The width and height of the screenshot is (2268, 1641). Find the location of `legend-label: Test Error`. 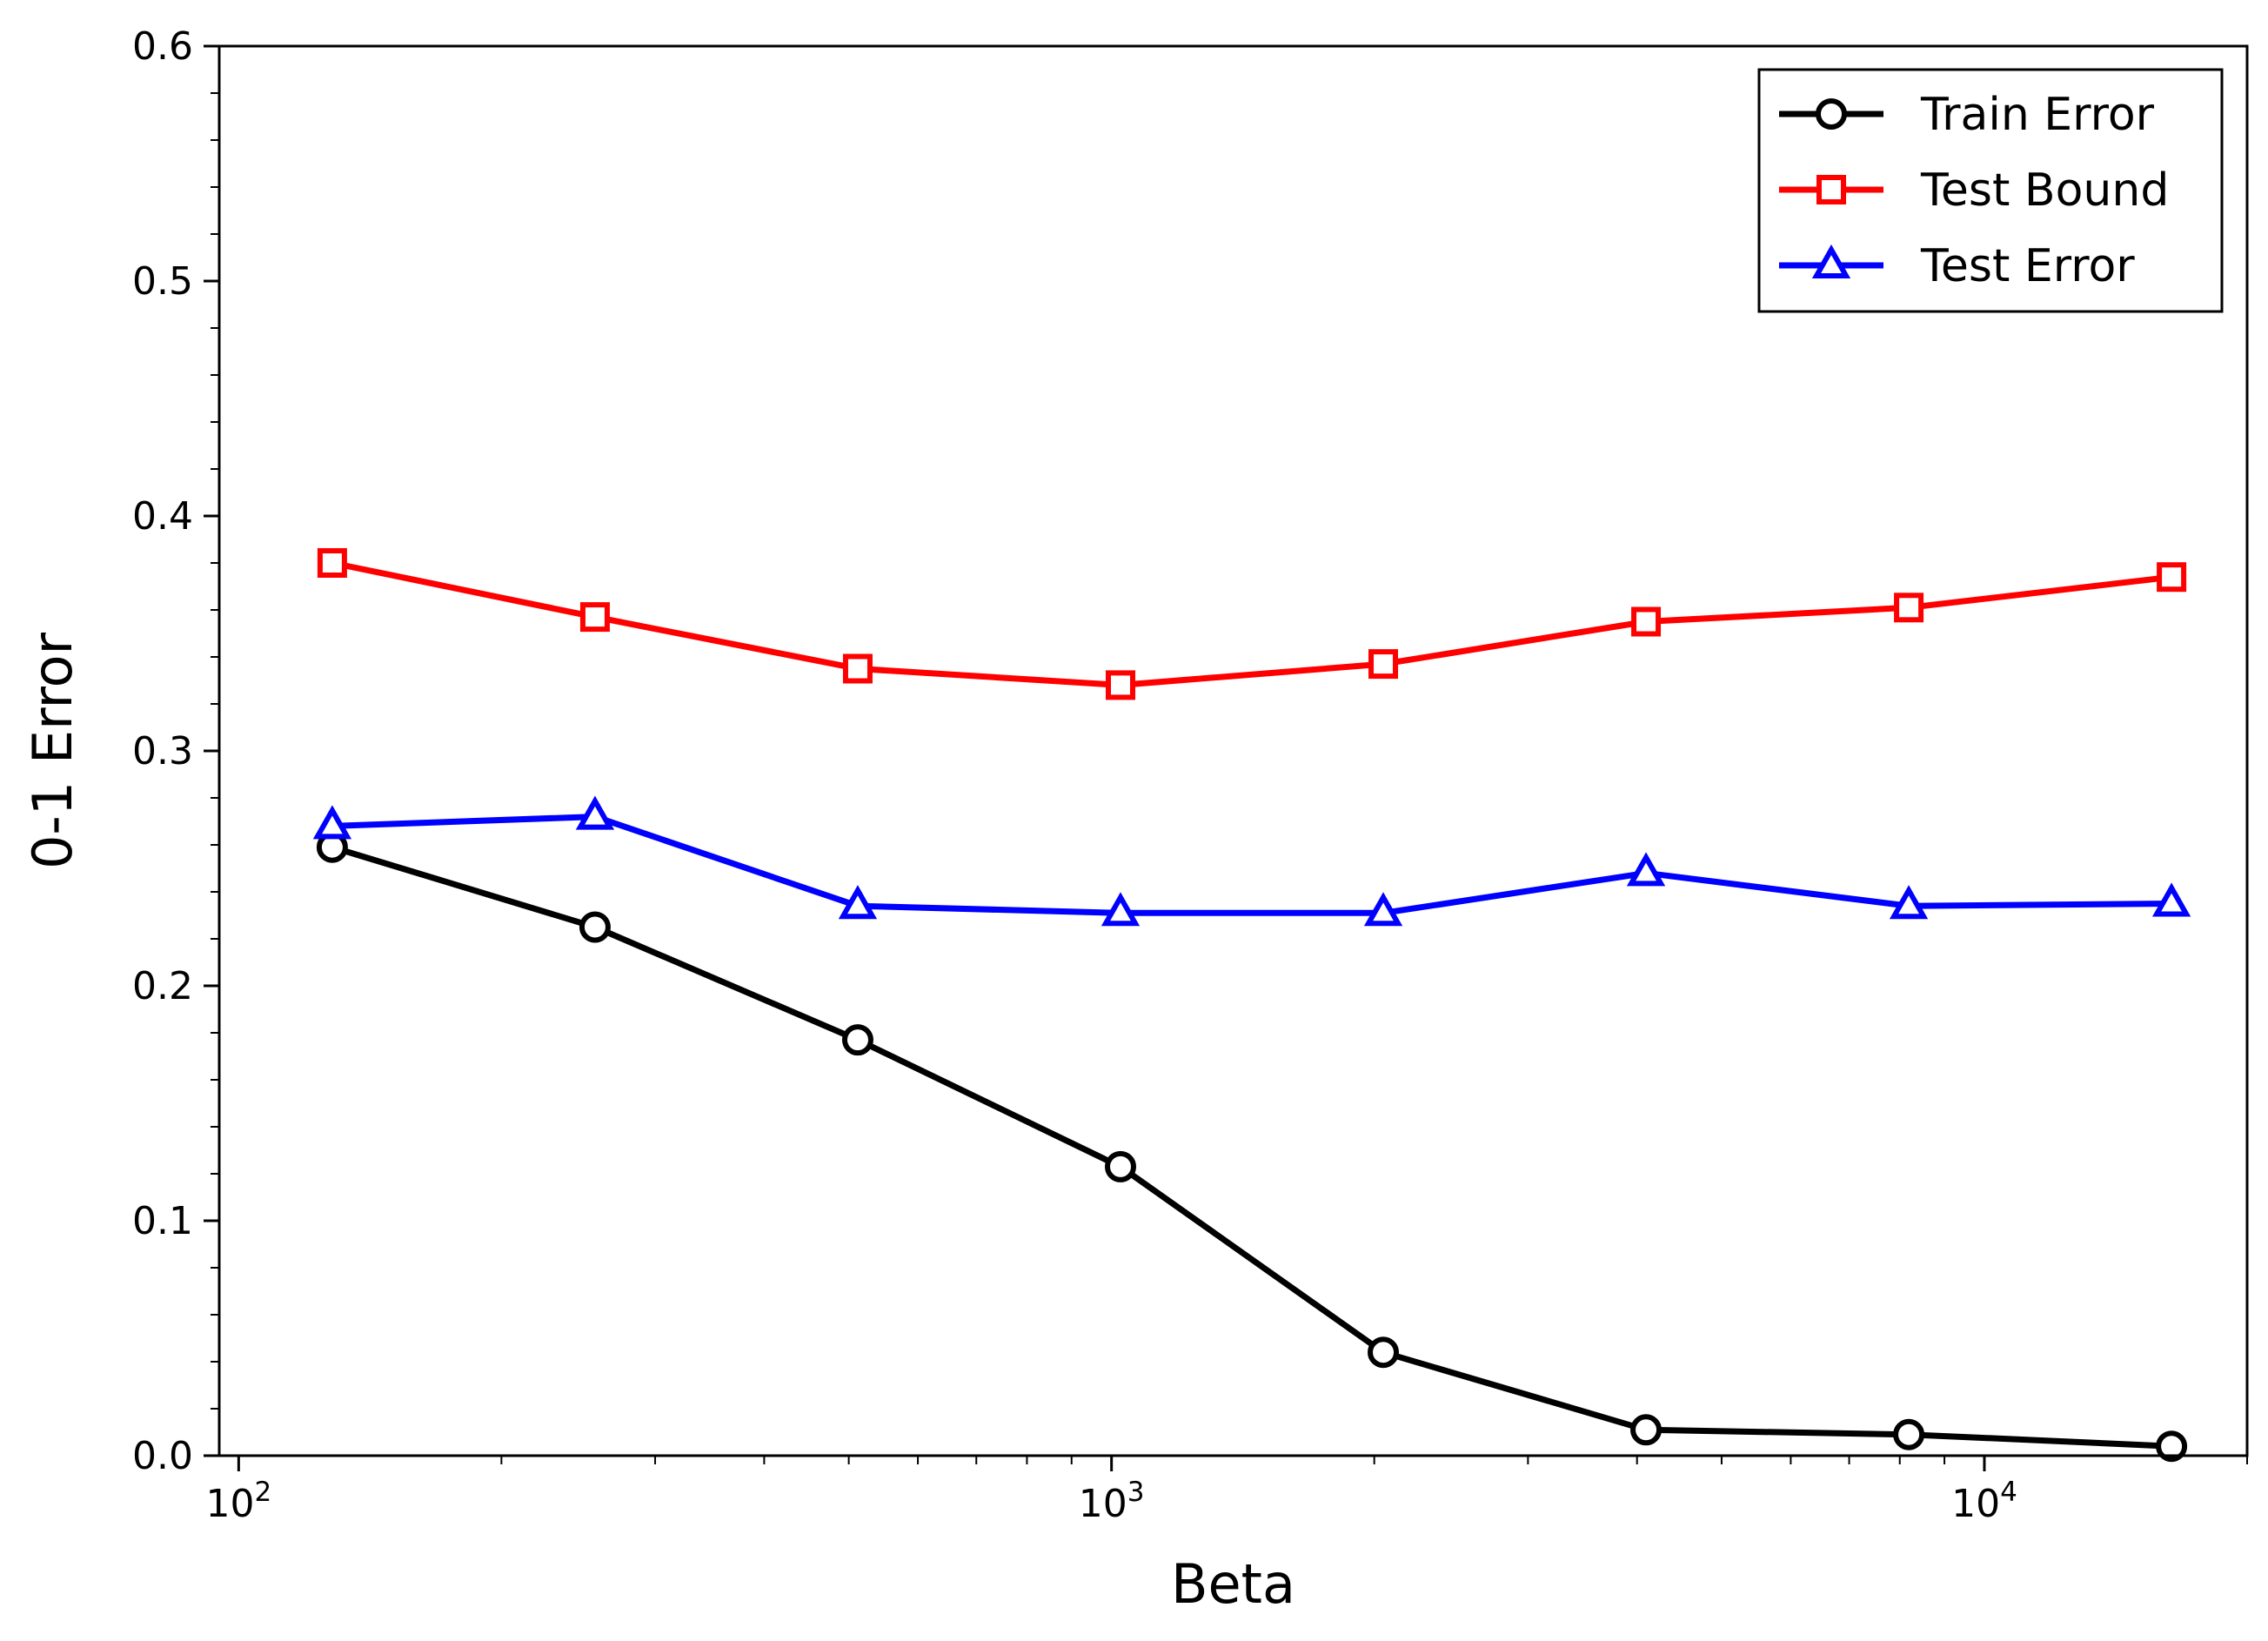

legend-label: Test Error is located at coordinates (2028, 266).